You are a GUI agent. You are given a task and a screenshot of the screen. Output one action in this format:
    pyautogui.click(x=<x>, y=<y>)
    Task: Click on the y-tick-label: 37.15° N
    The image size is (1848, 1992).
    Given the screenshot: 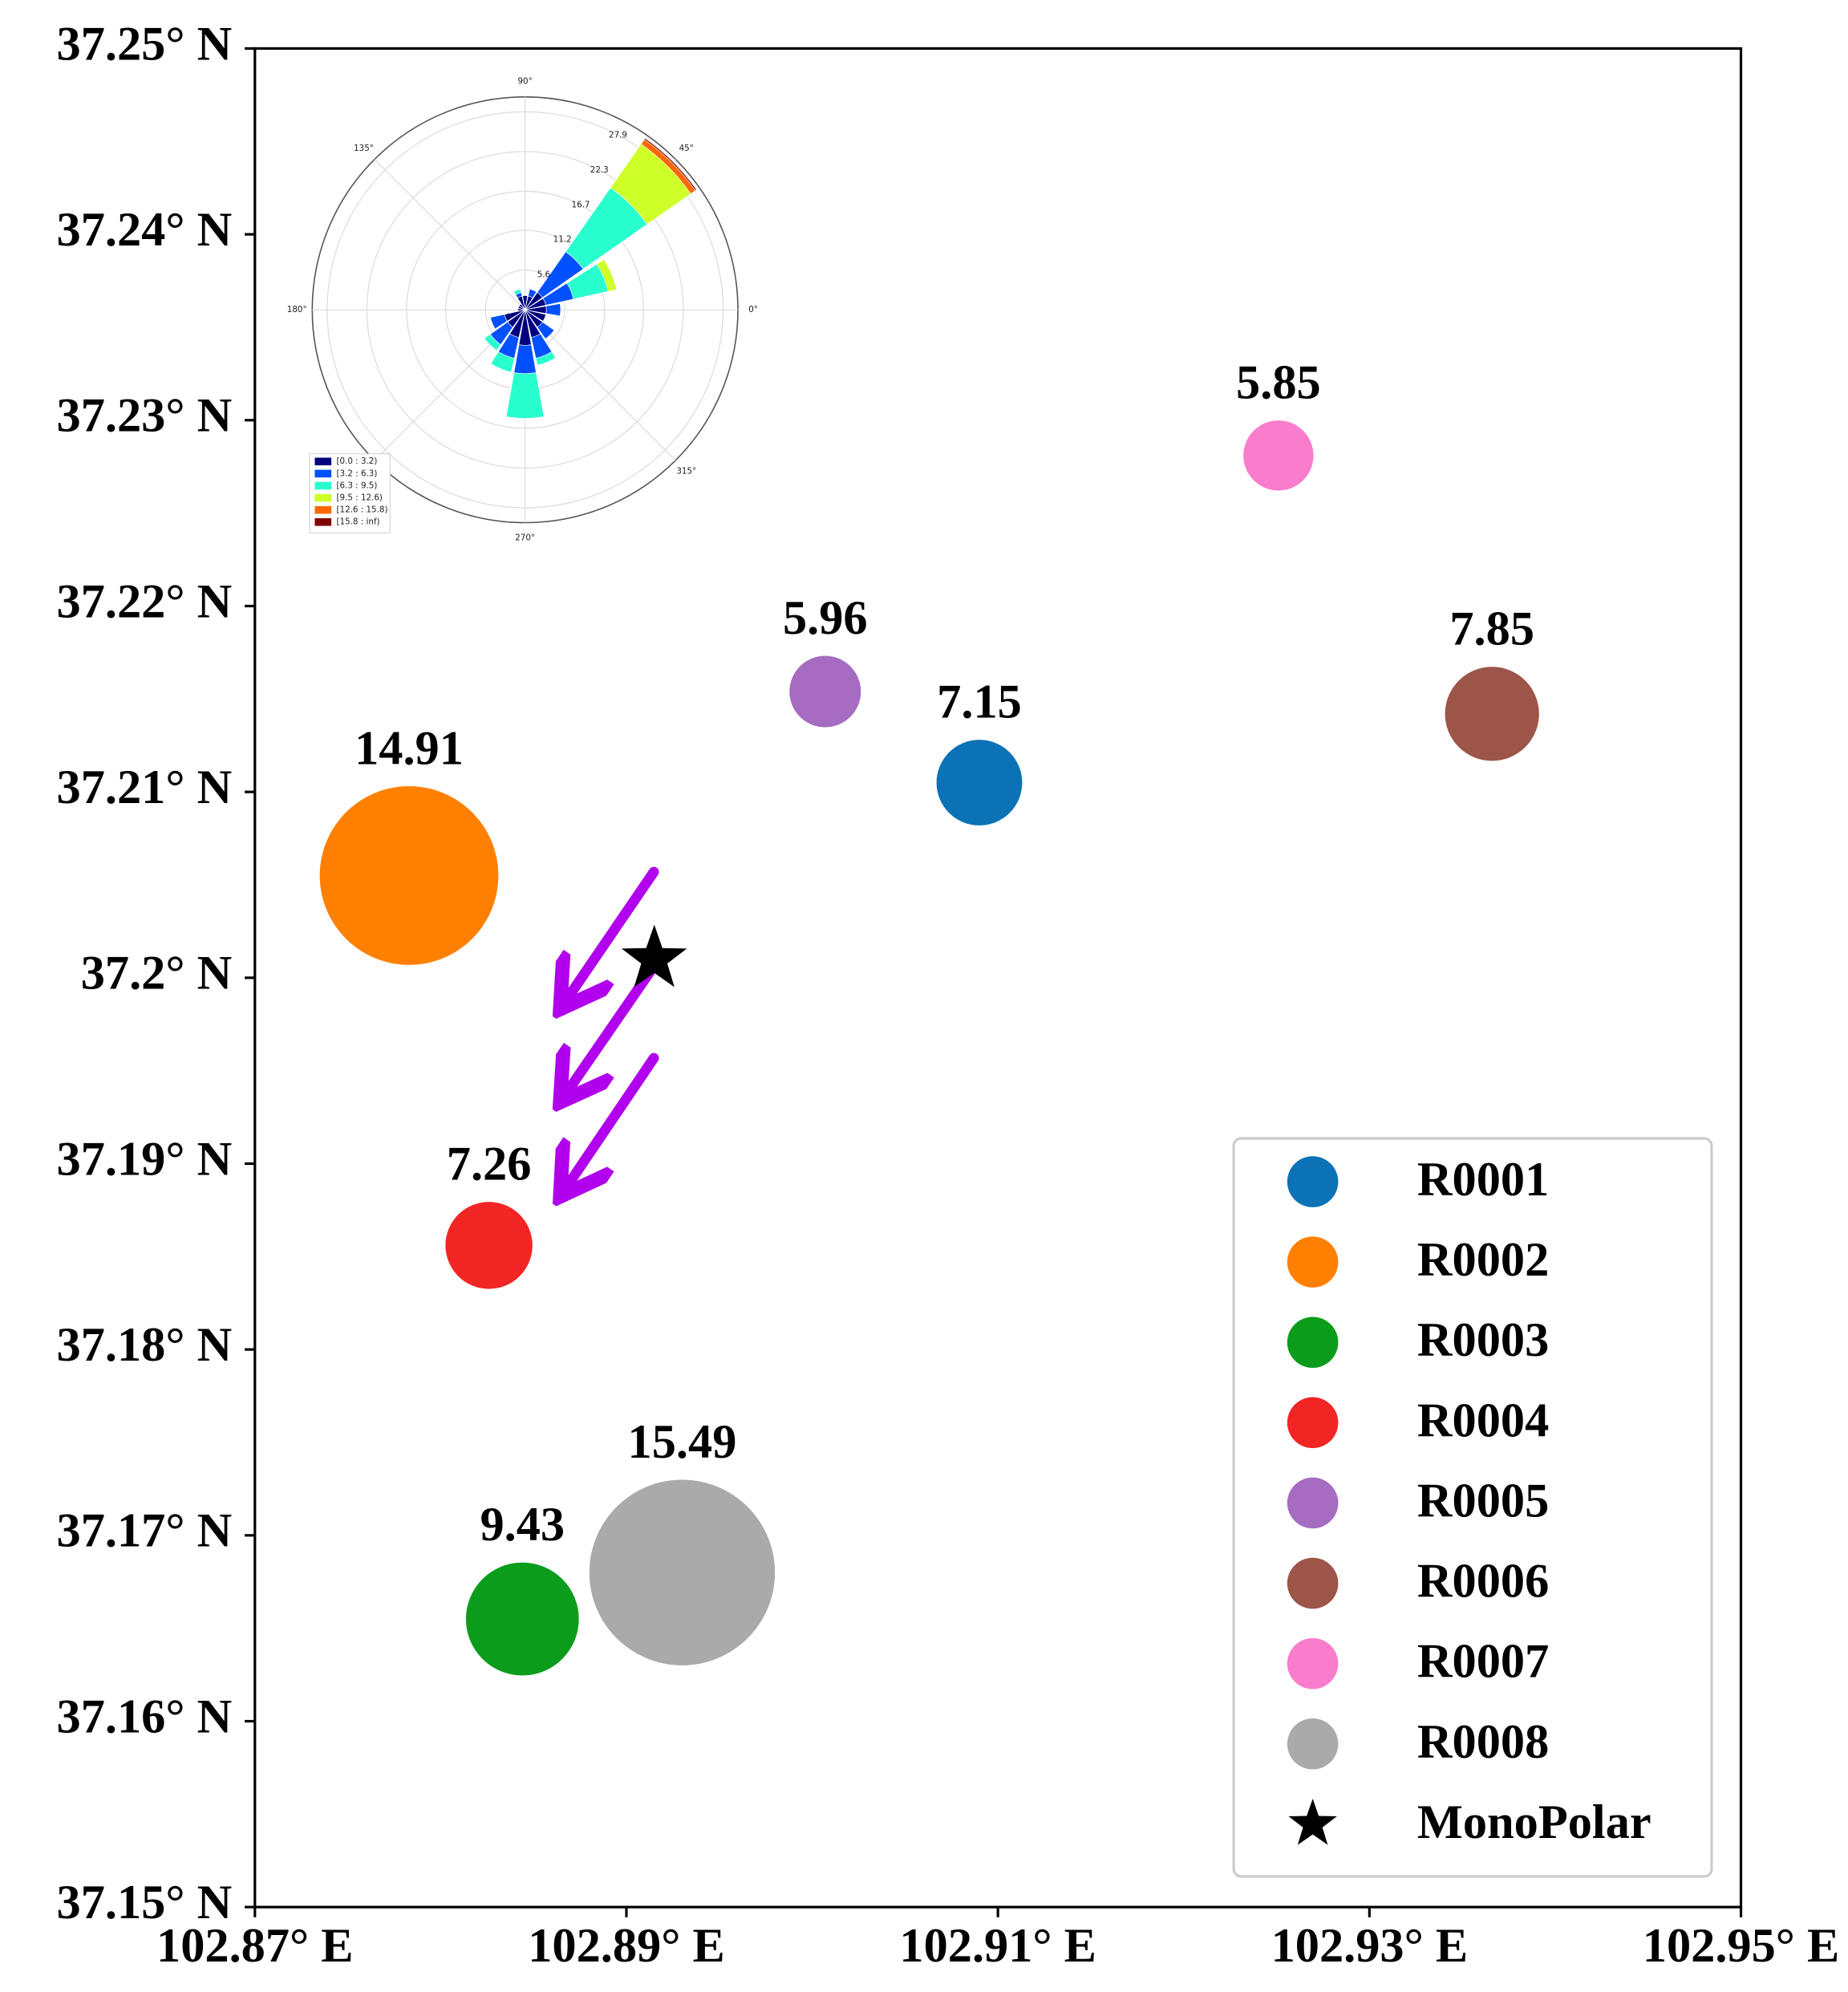 What is the action you would take?
    pyautogui.click(x=145, y=1902)
    